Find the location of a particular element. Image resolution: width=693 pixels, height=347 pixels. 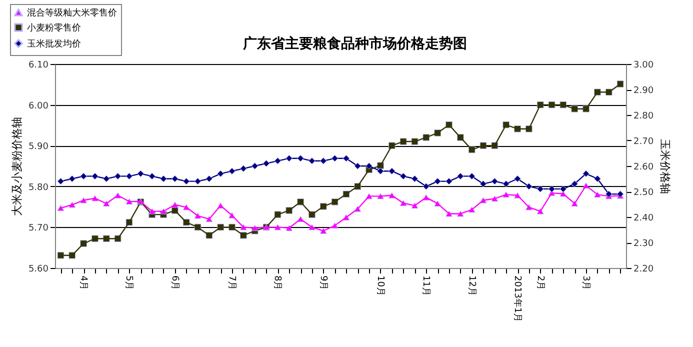

x-tick-label: 9月 is located at coordinates (323, 283).